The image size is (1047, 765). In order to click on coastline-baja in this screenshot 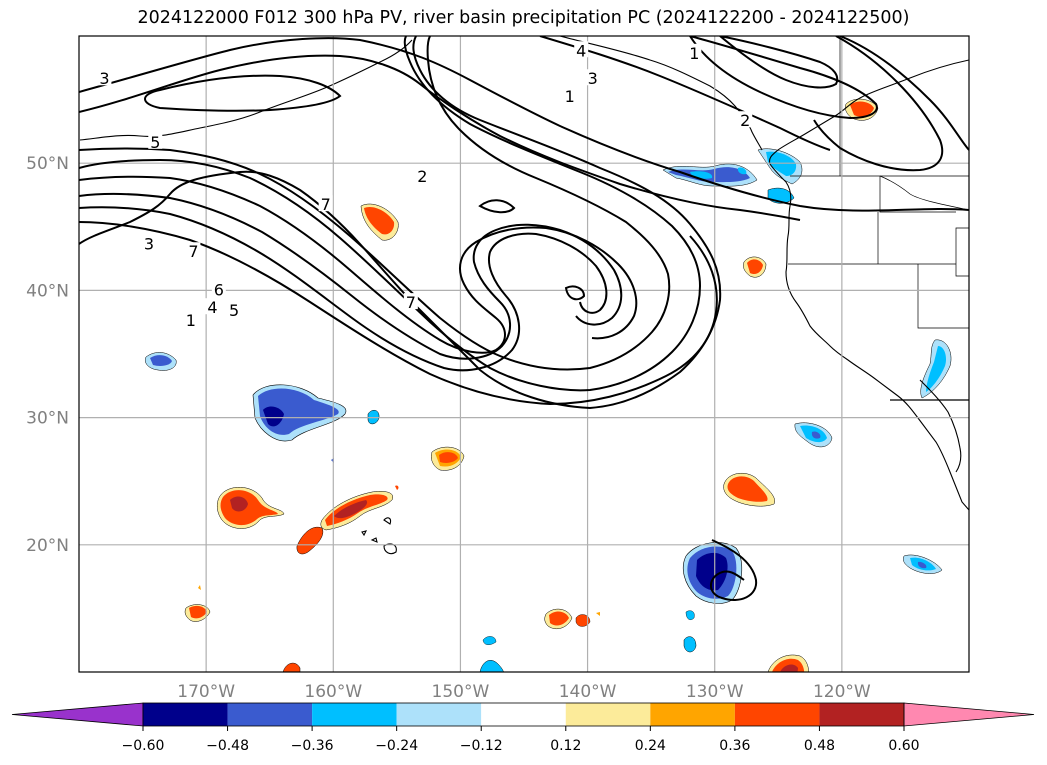, I will do `click(940, 426)`.